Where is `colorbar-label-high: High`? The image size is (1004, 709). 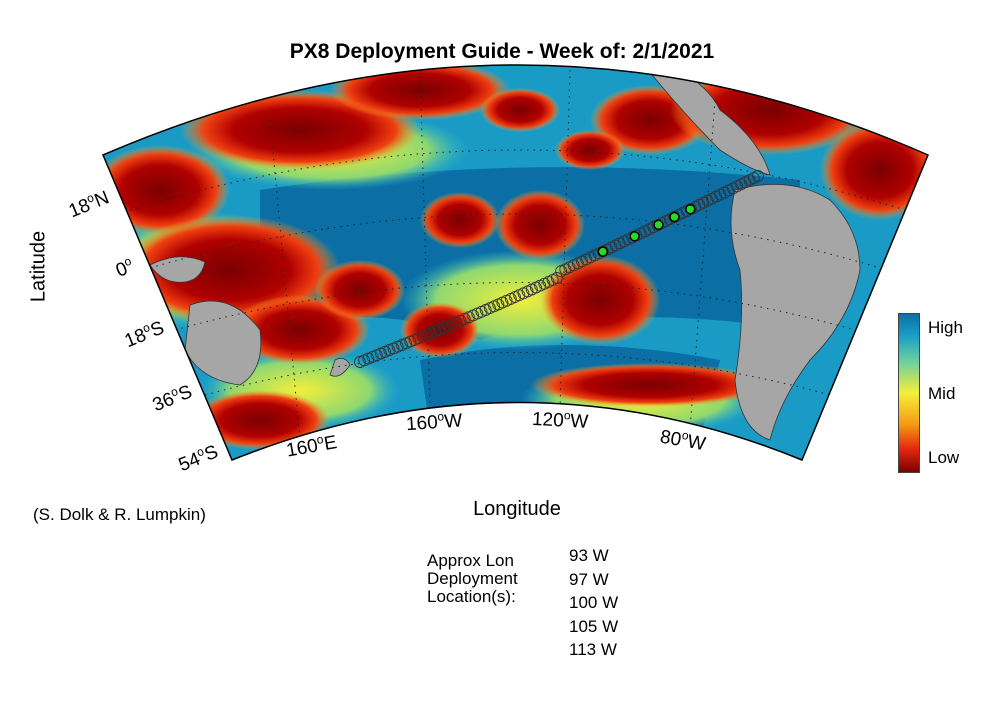
colorbar-label-high: High is located at coordinates (945, 327).